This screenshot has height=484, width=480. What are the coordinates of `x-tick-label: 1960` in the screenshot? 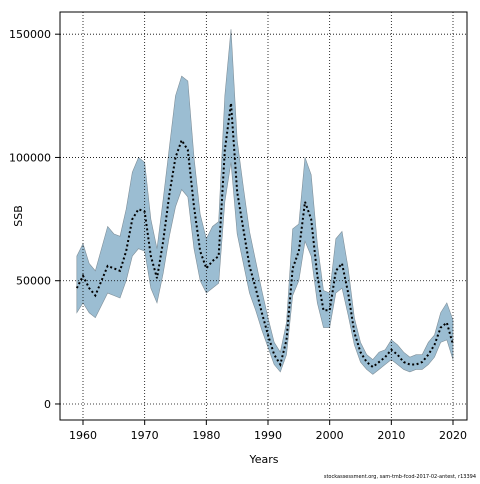 It's located at (83, 435).